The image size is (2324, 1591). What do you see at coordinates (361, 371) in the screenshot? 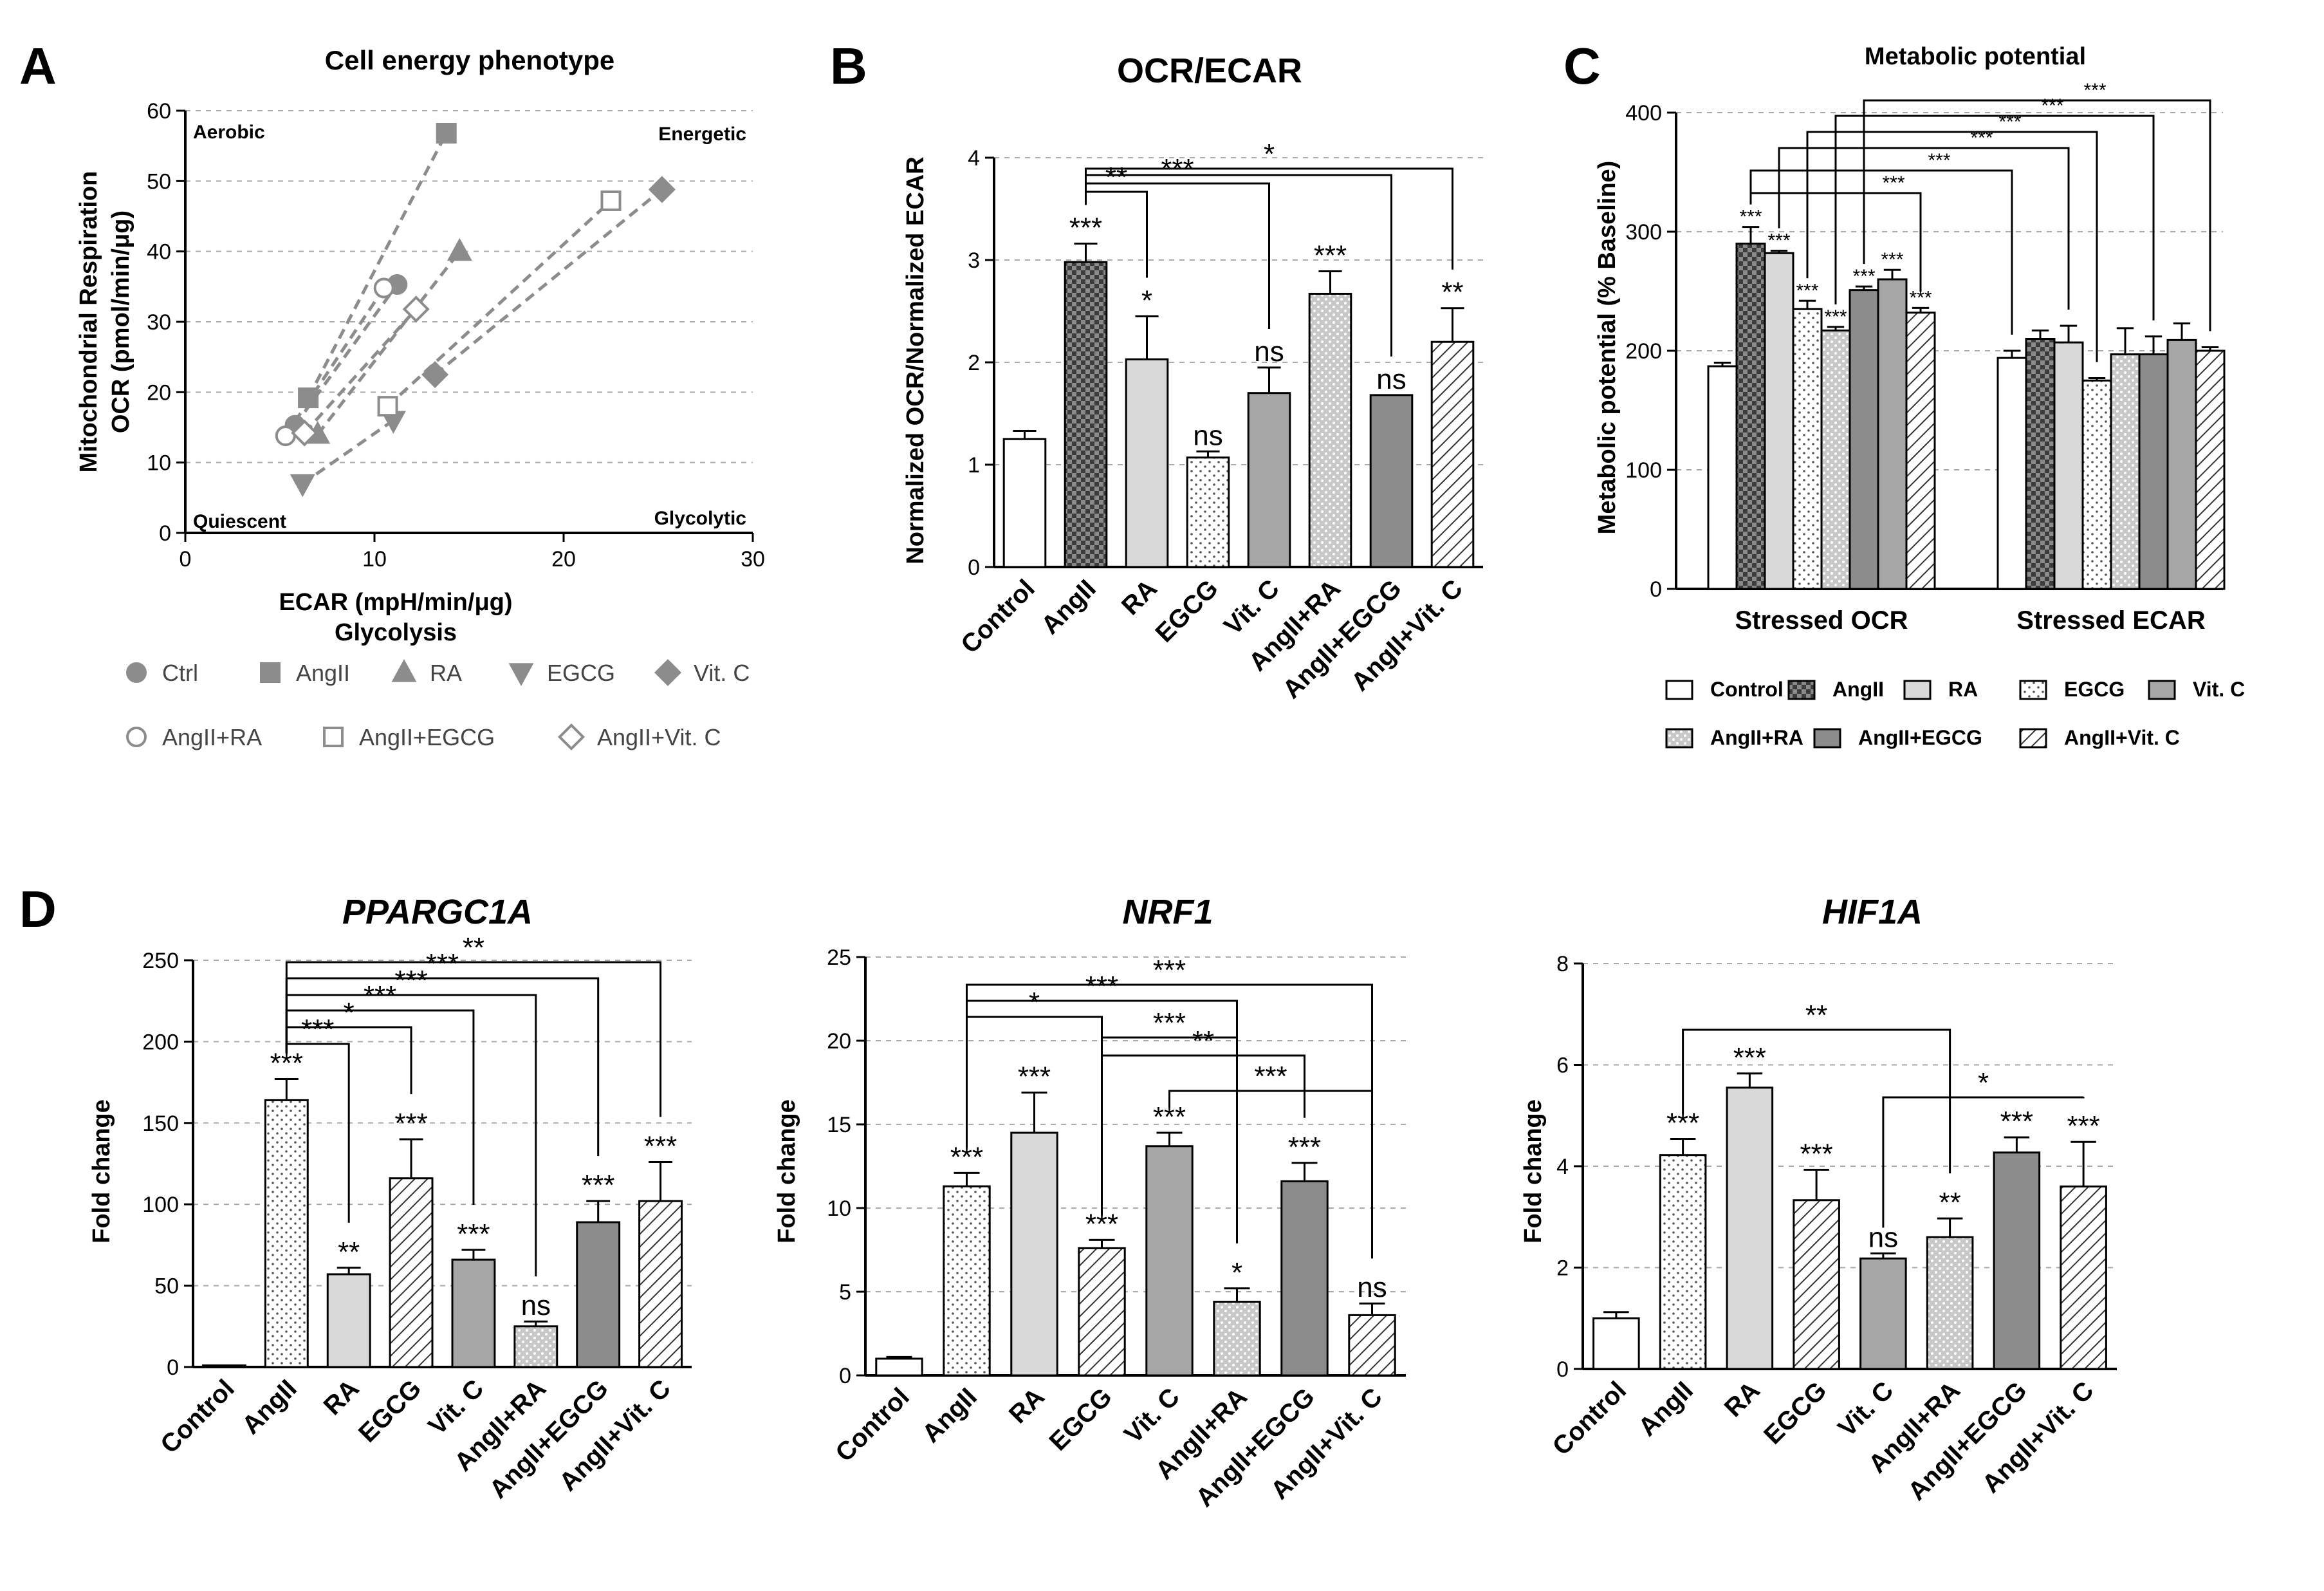
I see `series-line` at bounding box center [361, 371].